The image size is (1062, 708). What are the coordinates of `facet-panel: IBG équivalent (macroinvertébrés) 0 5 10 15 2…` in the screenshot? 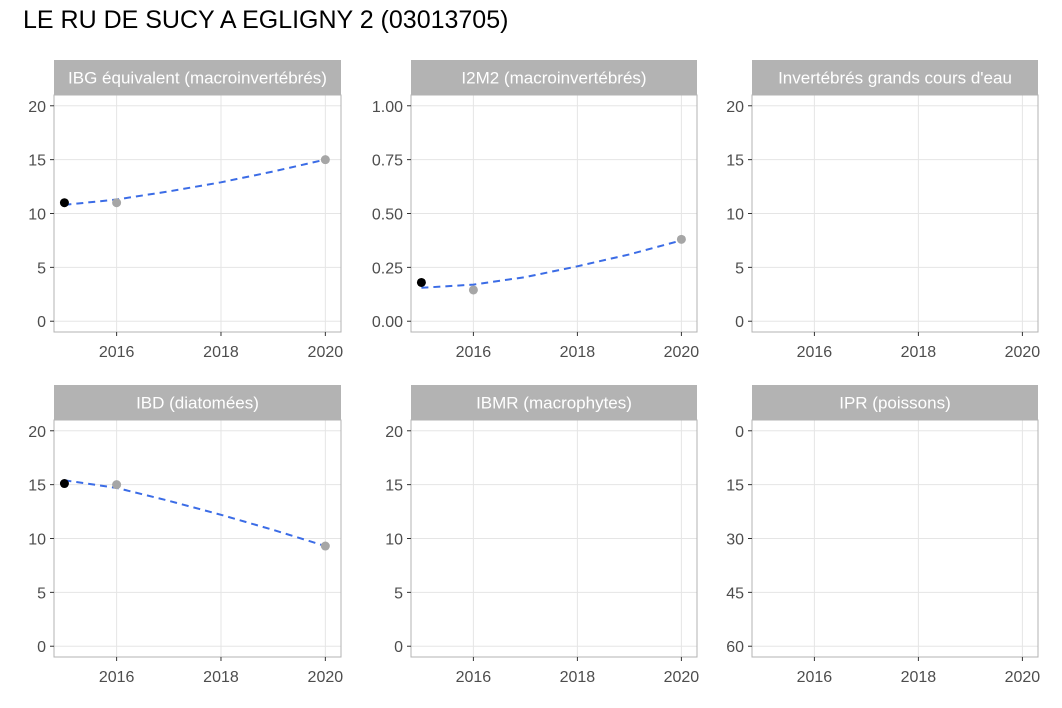 It's located at (185, 210).